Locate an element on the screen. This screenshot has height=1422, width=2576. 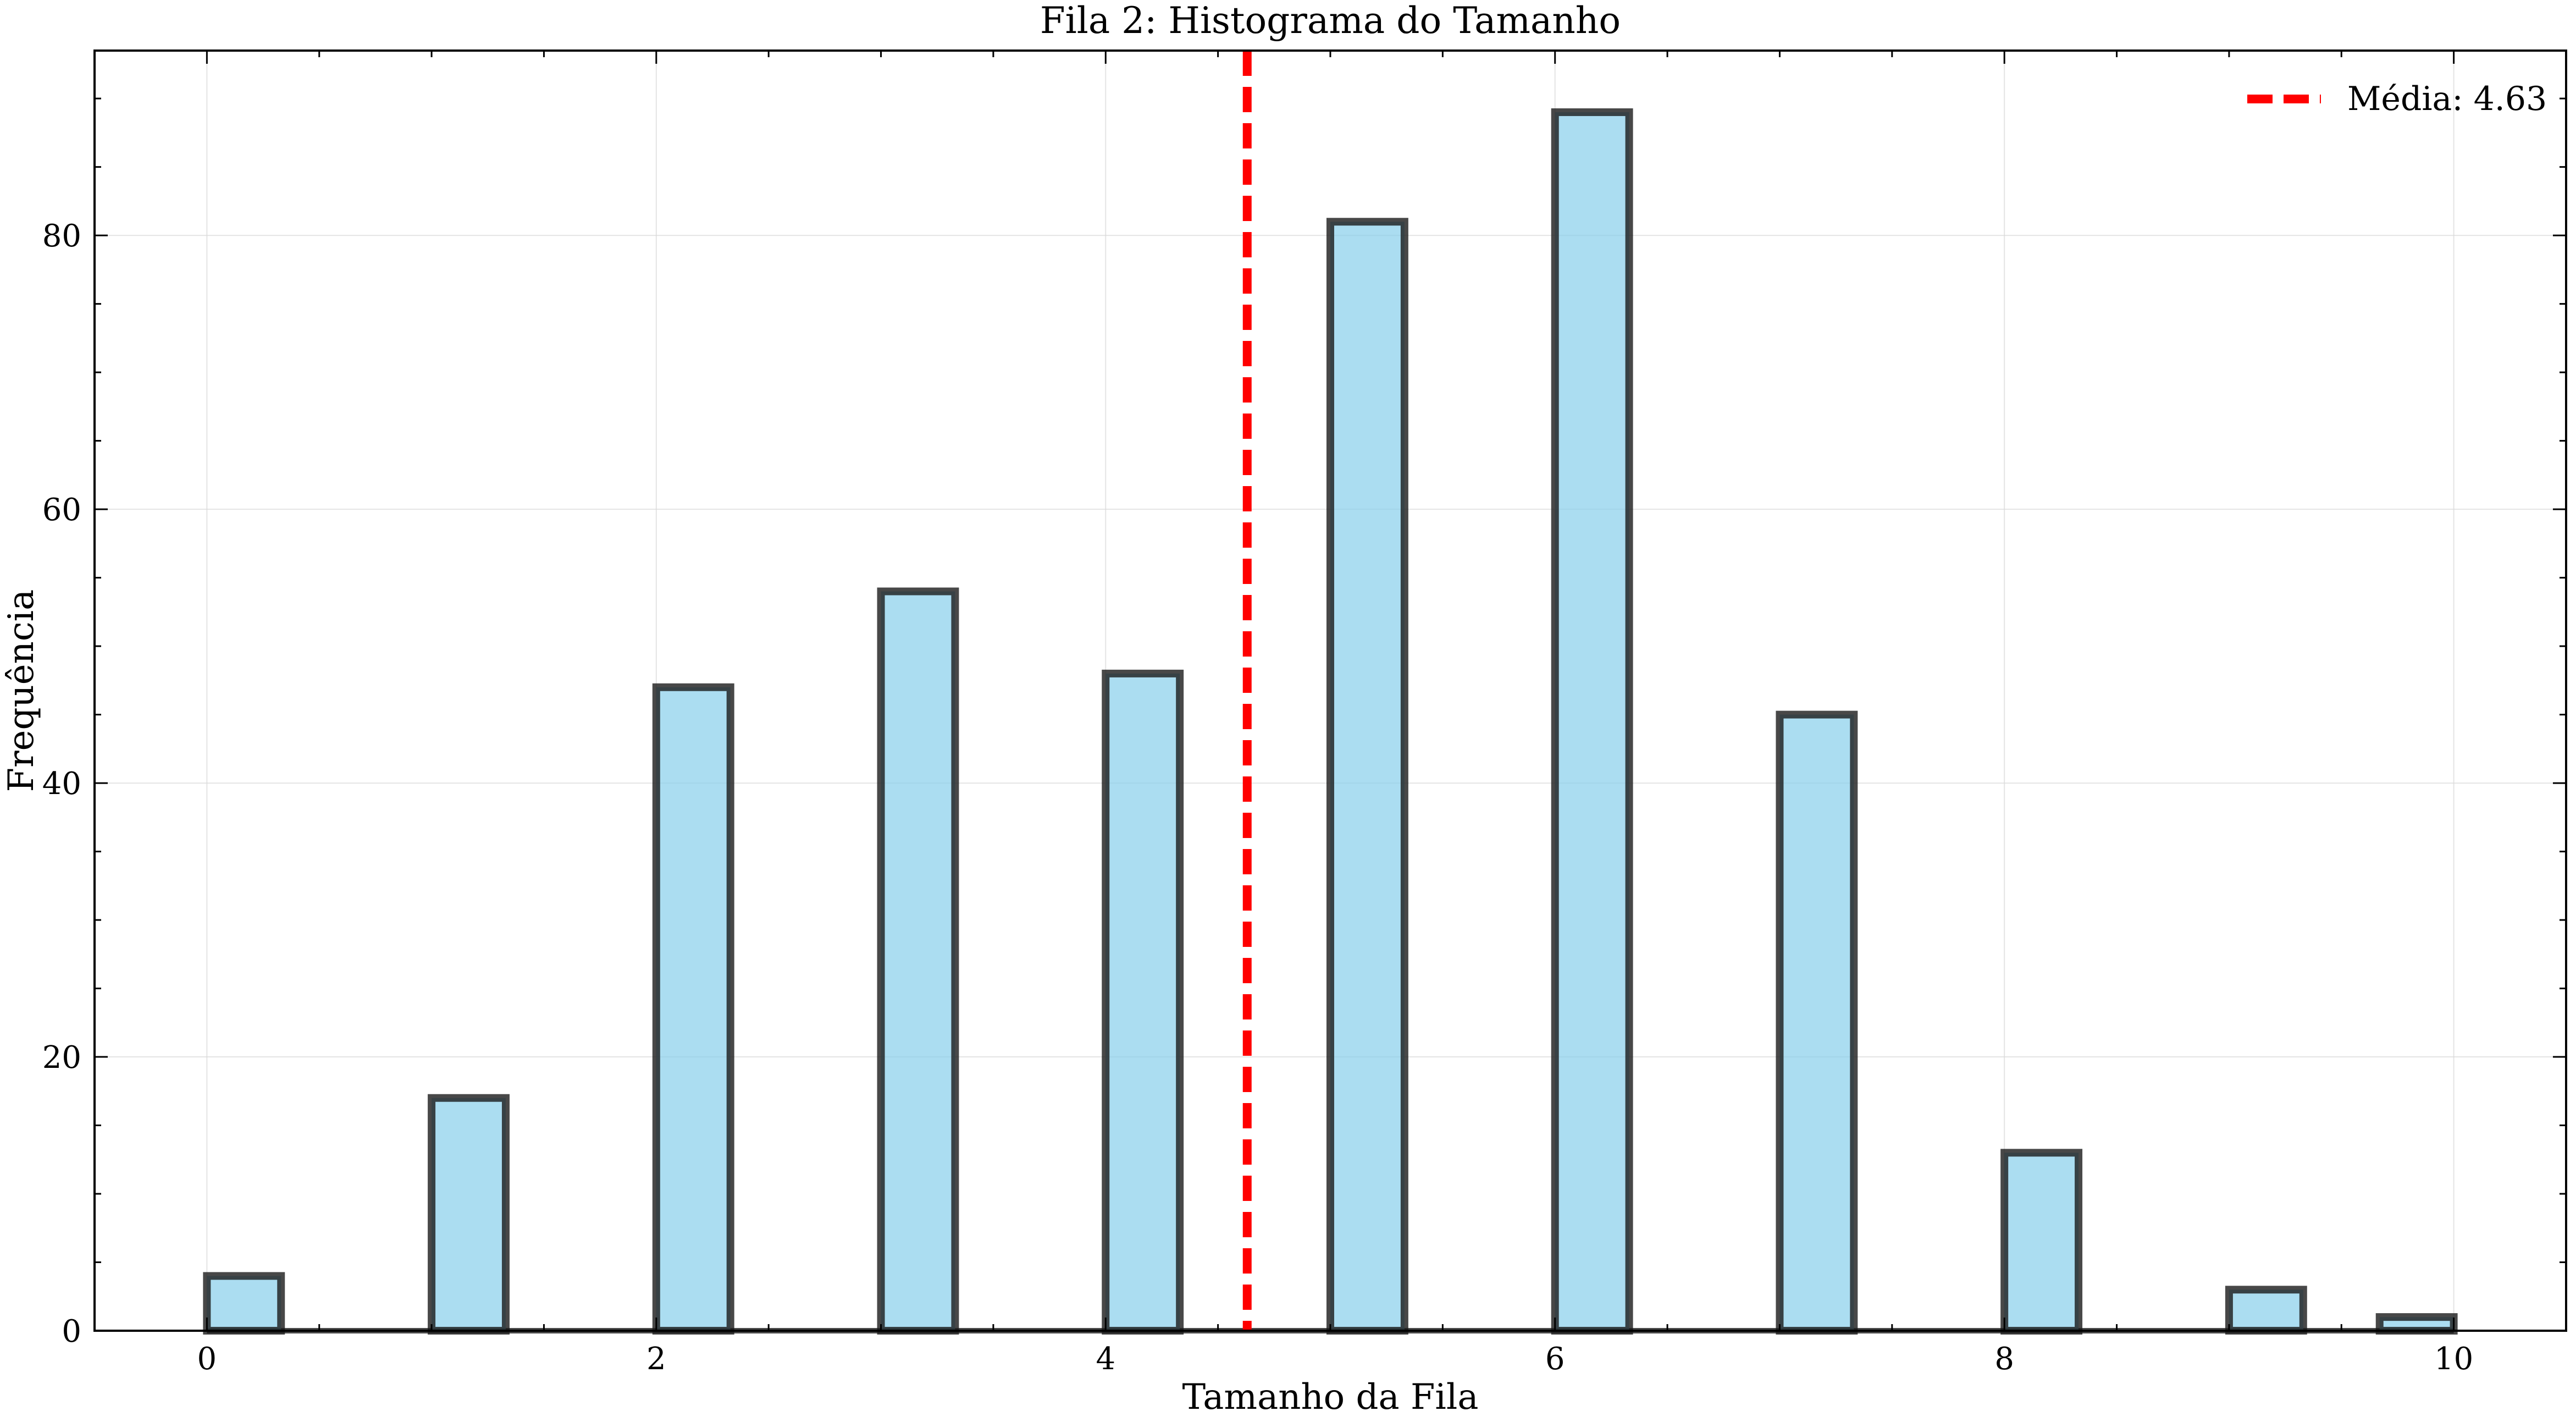
legend: Média: 4.63 is located at coordinates (2397, 99).